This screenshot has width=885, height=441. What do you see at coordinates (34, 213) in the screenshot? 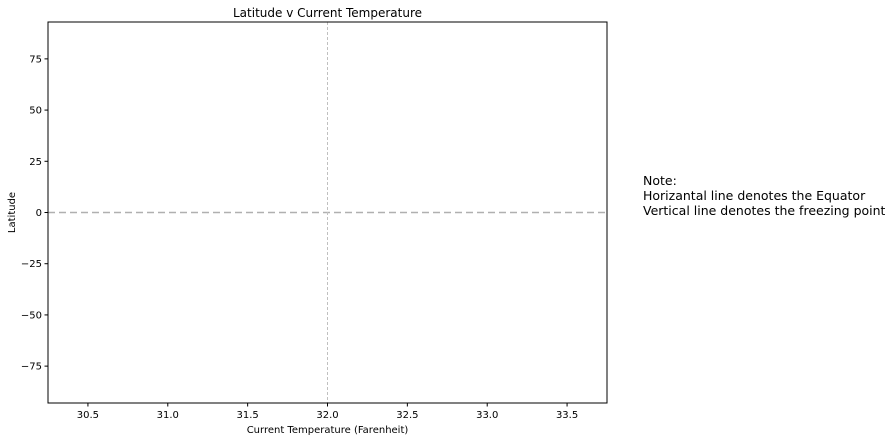
I see `y-axis: 75 50 25 0 −25 −50 −75` at bounding box center [34, 213].